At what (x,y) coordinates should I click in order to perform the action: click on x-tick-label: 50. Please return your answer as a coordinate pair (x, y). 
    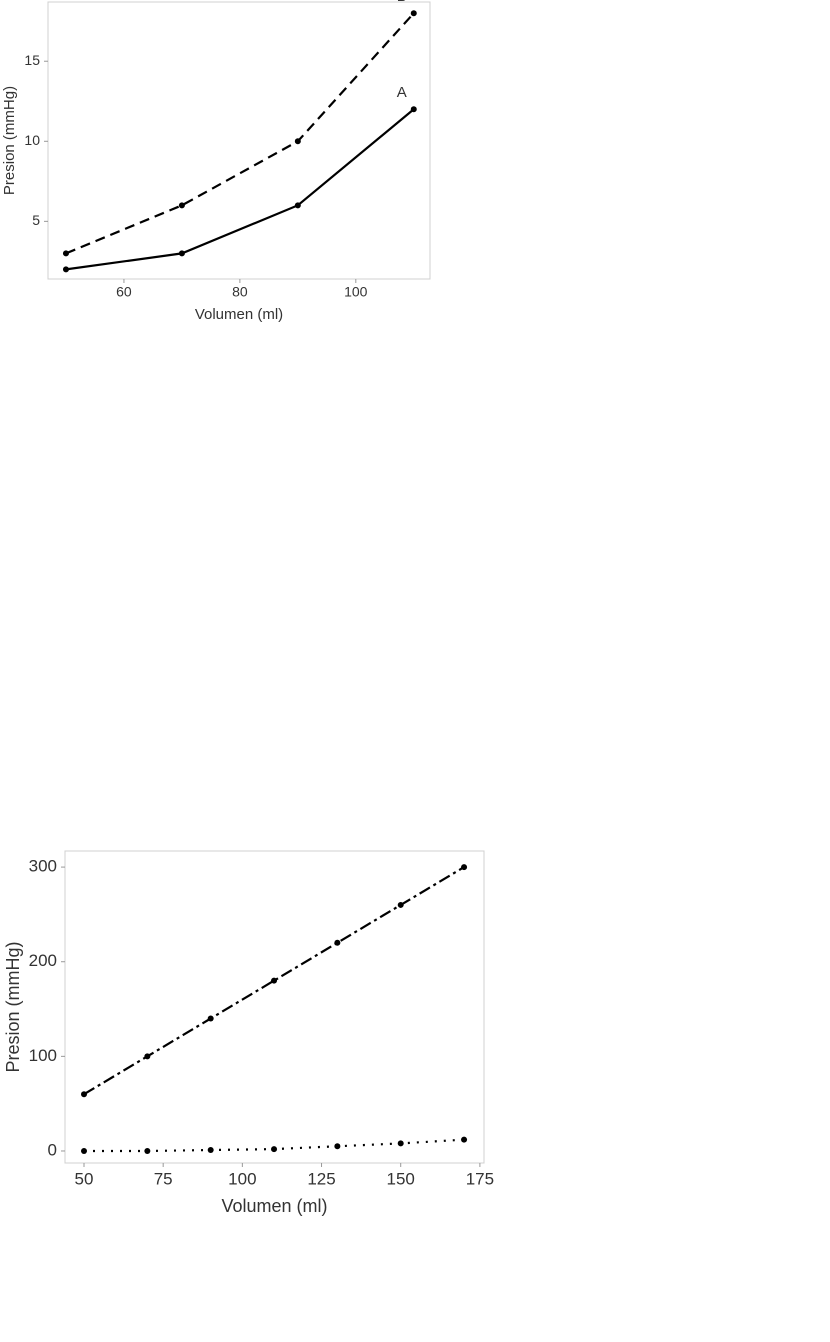
    Looking at the image, I should click on (84, 1178).